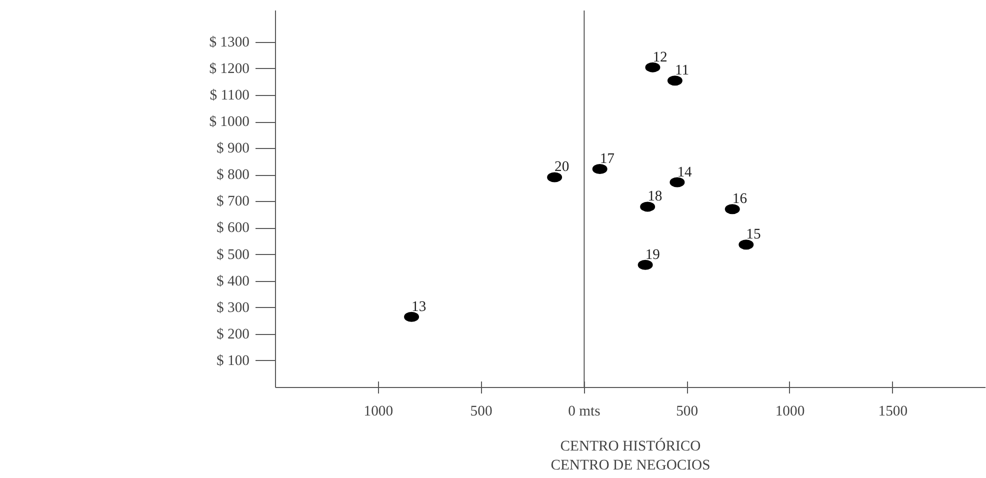 The height and width of the screenshot is (478, 986). What do you see at coordinates (584, 412) in the screenshot?
I see `x-tick-label: 0 mts` at bounding box center [584, 412].